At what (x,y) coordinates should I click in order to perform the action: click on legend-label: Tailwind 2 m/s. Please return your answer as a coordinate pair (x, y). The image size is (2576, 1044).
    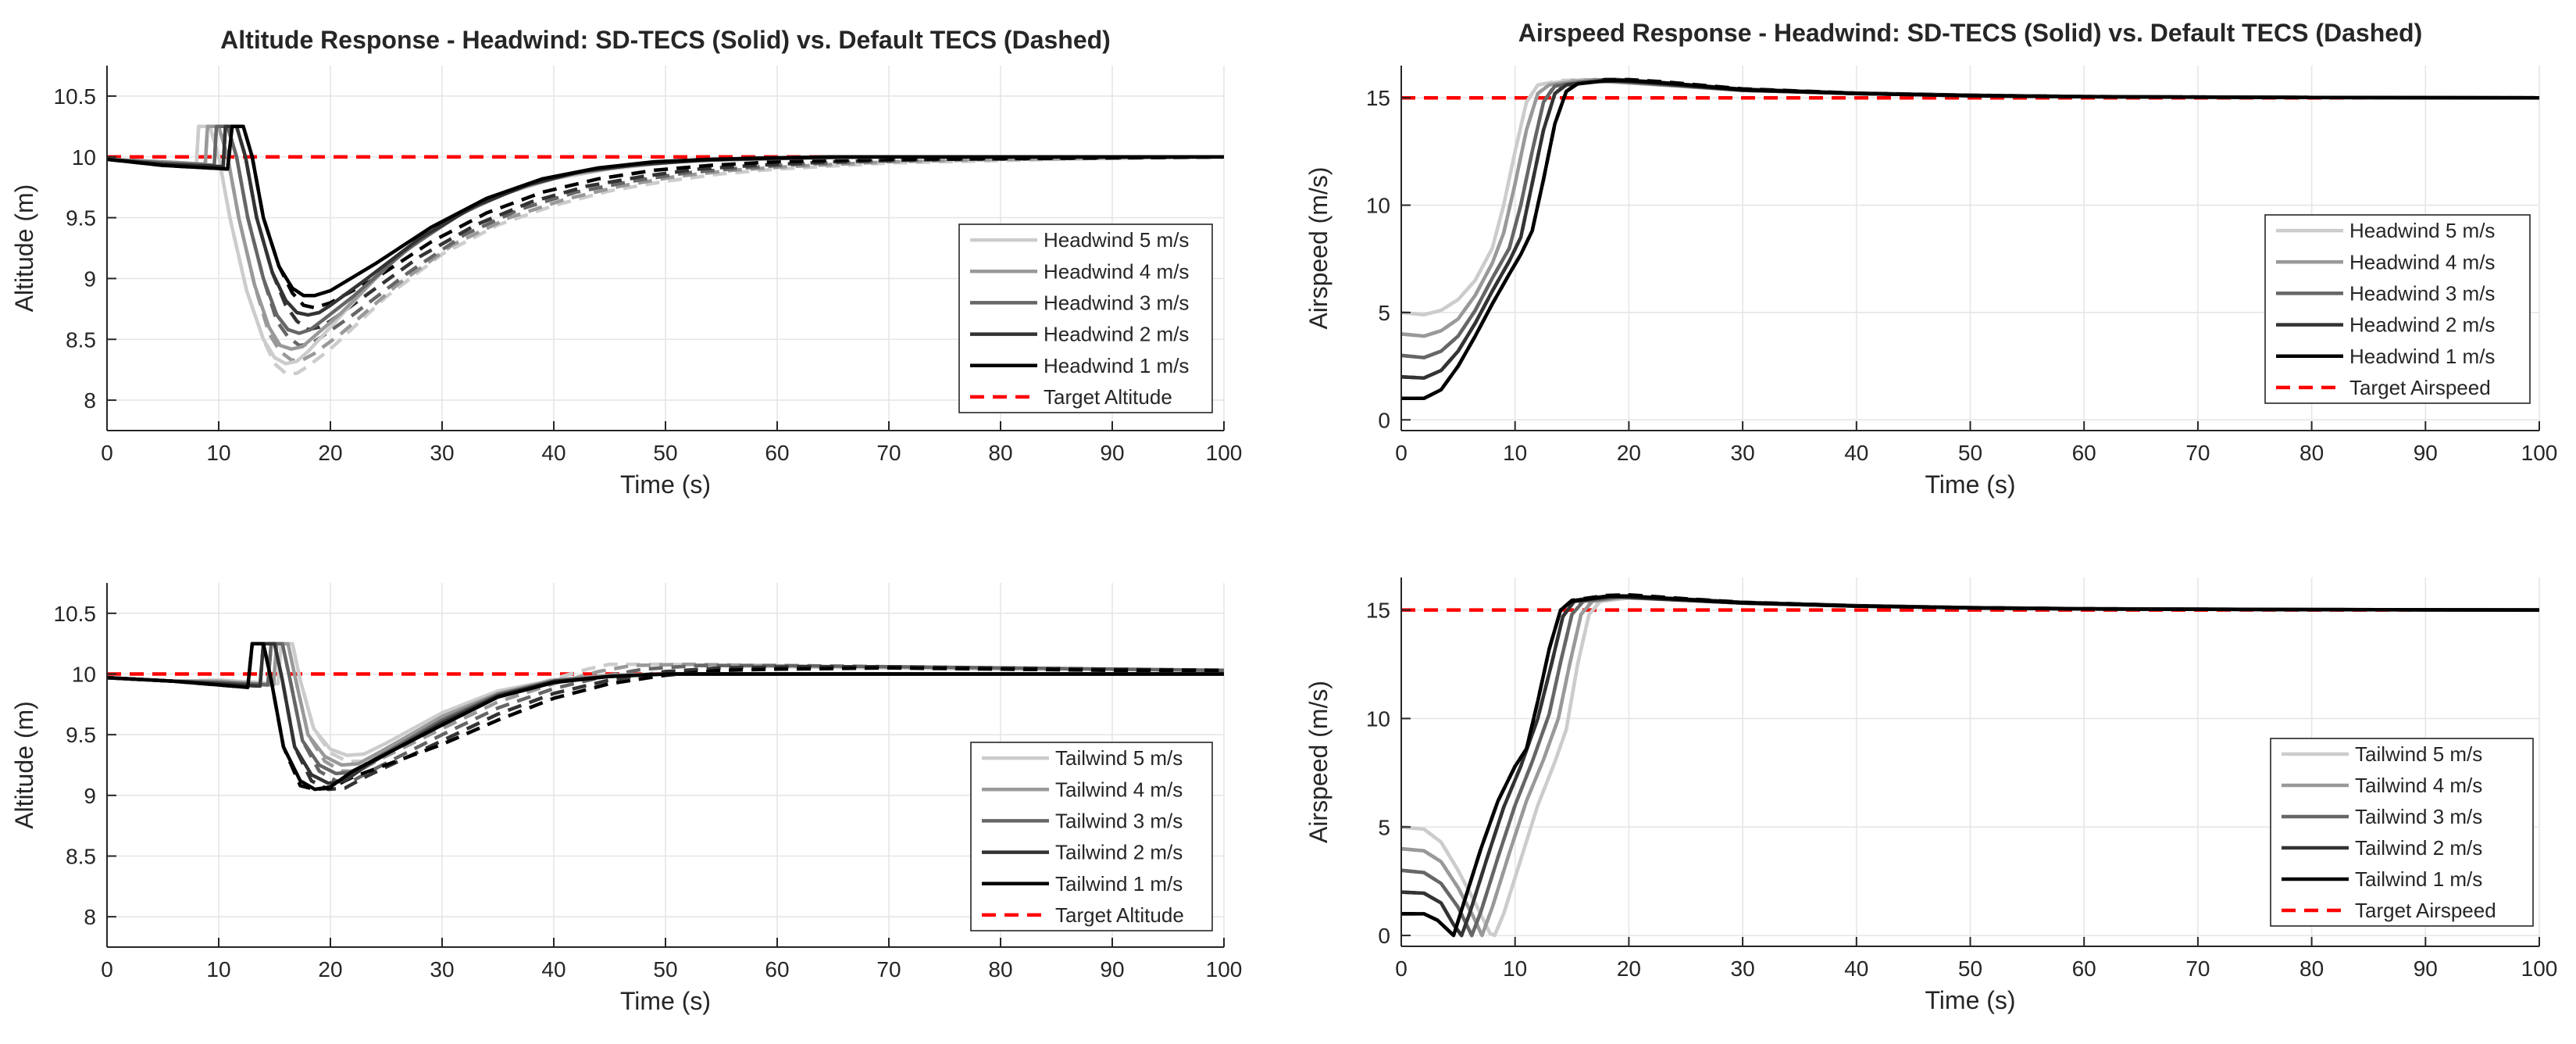
    Looking at the image, I should click on (2418, 848).